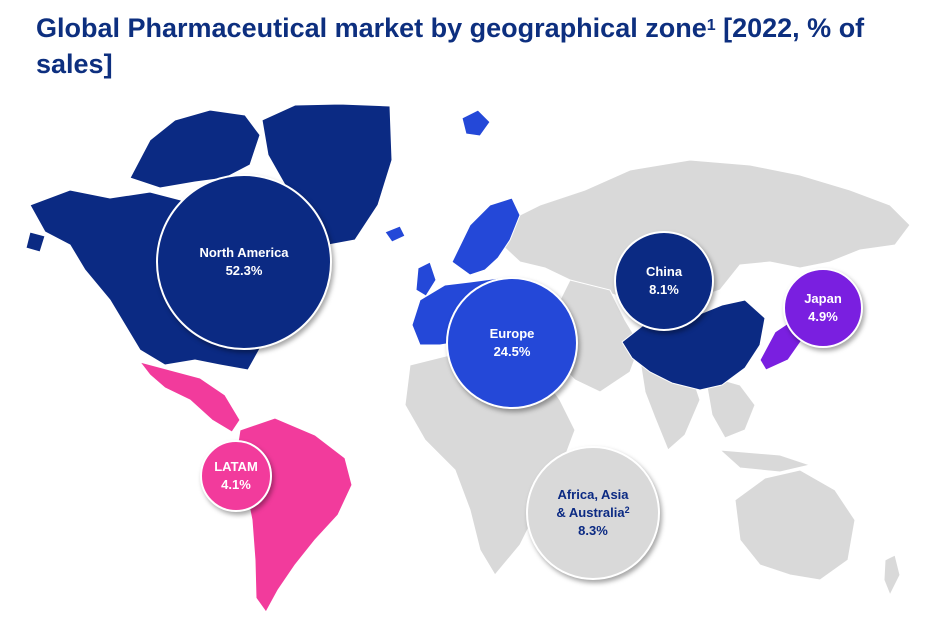 This screenshot has height=626, width=933. I want to click on region-name: LATAM, so click(236, 466).